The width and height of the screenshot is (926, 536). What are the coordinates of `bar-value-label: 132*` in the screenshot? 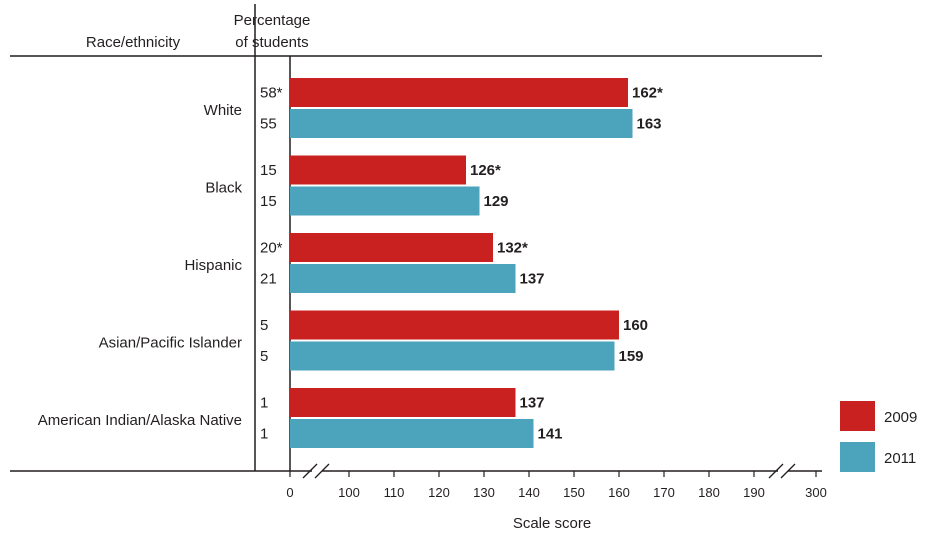 It's located at (512, 248).